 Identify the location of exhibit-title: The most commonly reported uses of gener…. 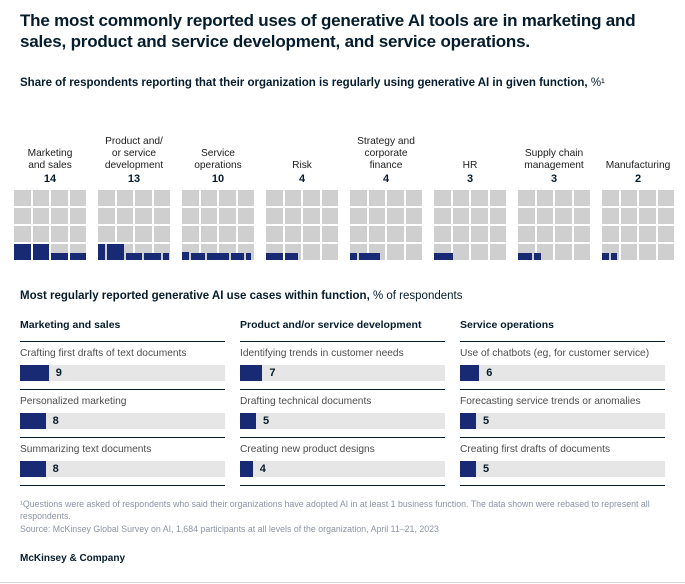
(328, 31).